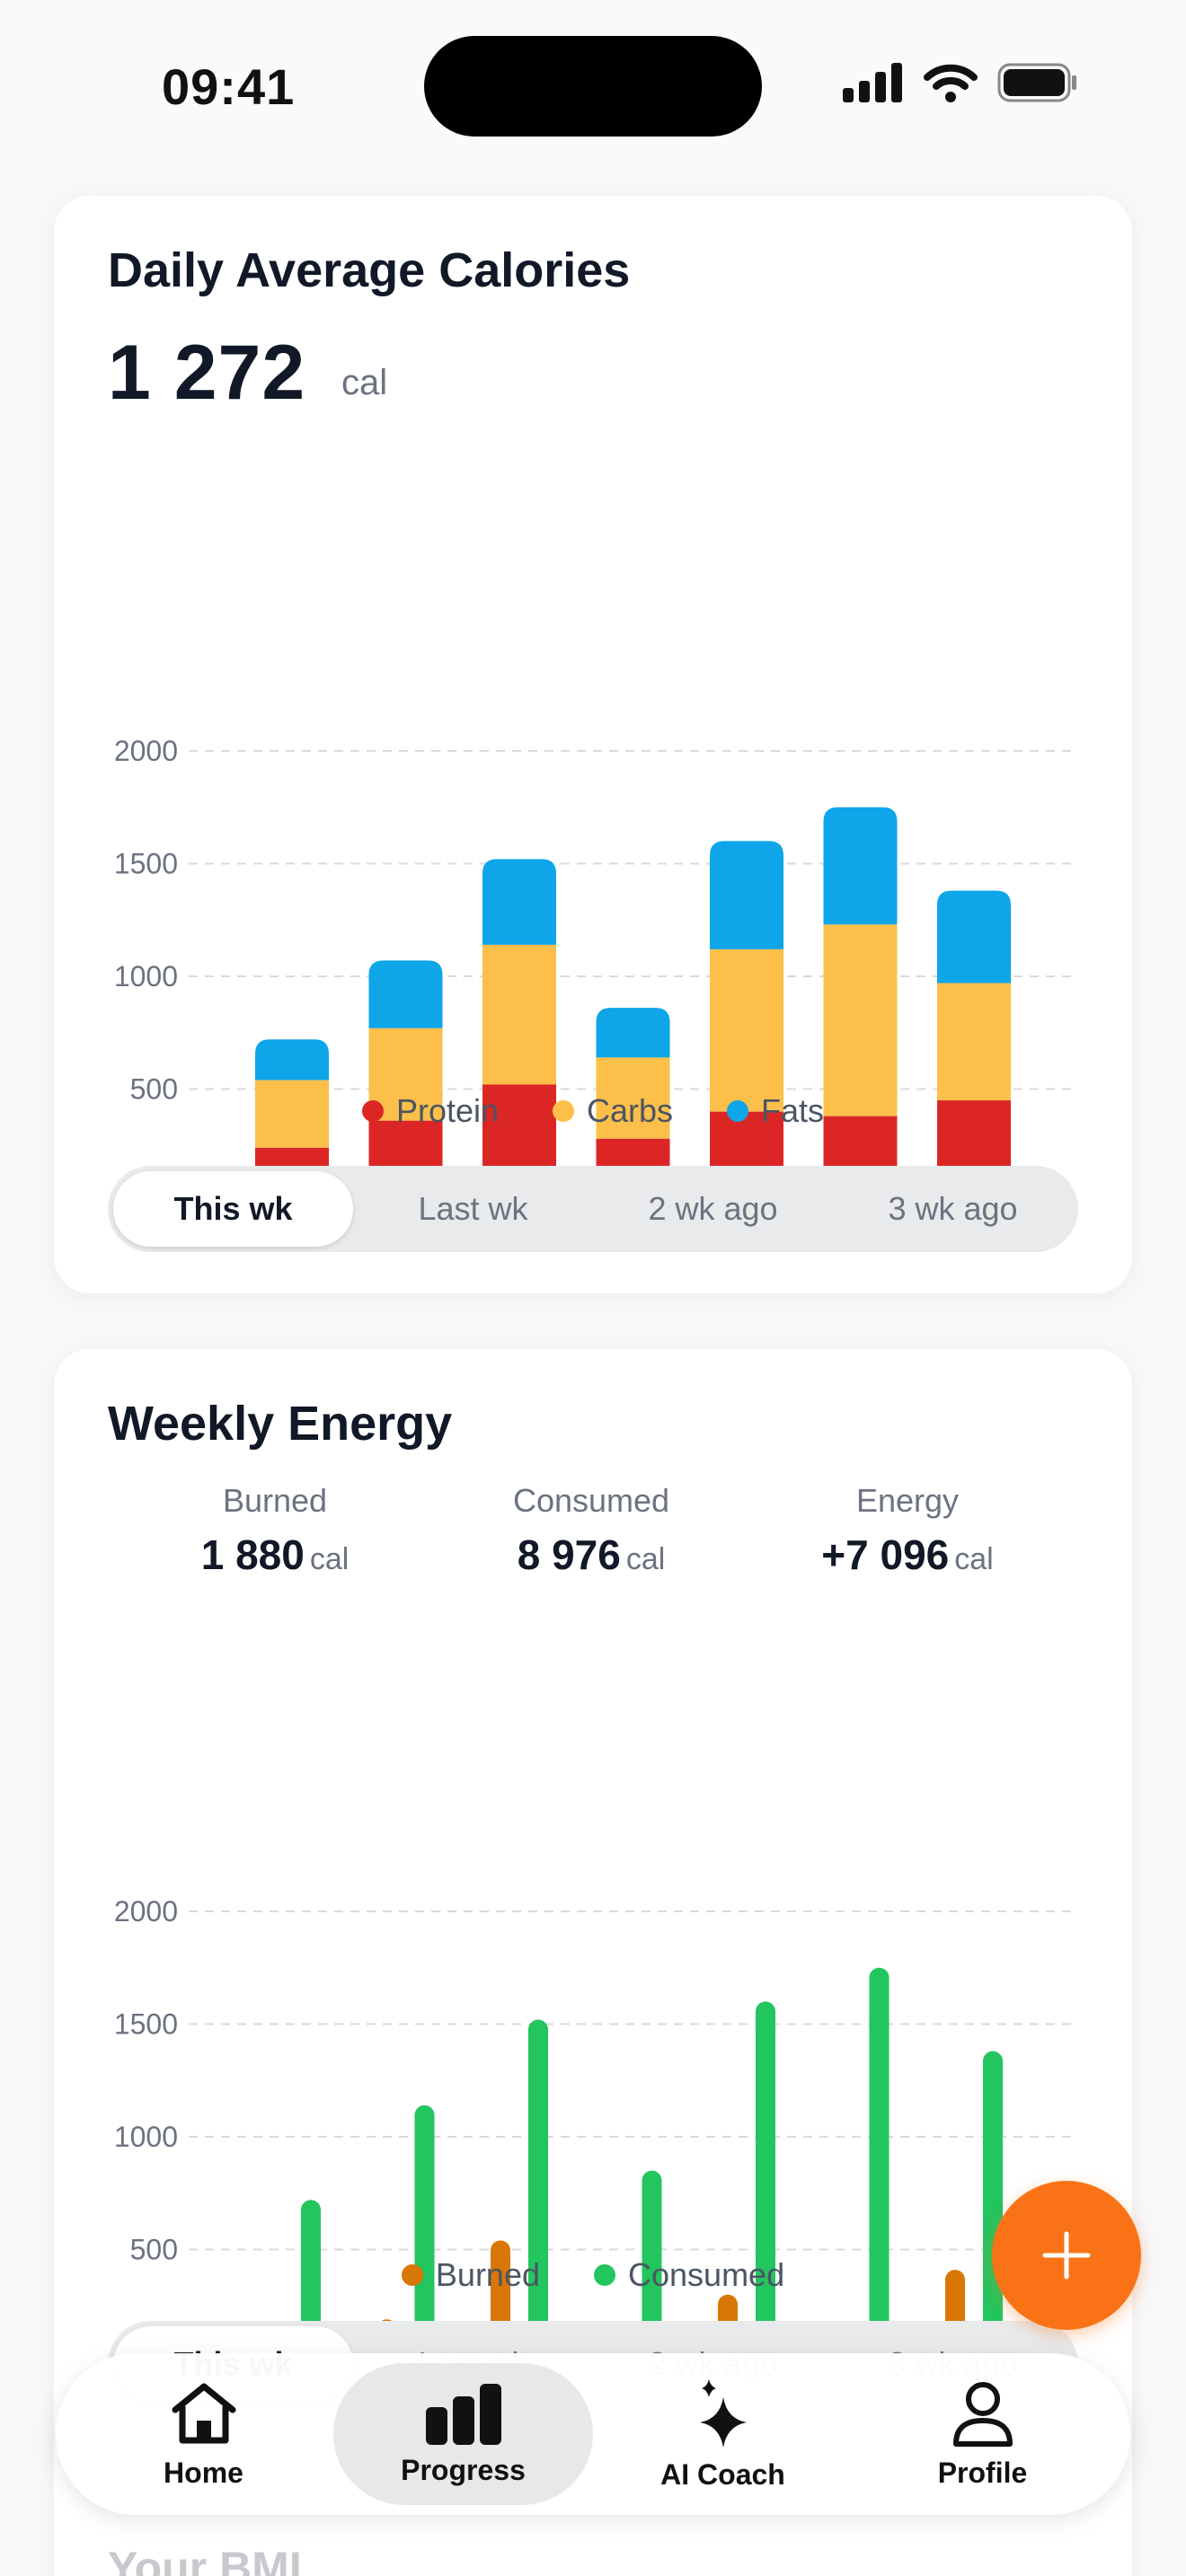 Image resolution: width=1186 pixels, height=2576 pixels. Describe the element at coordinates (706, 2274) in the screenshot. I see `legend-label: Consumed` at that location.